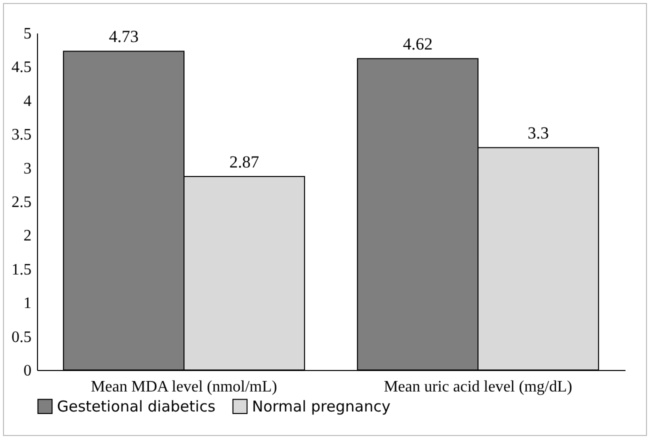  What do you see at coordinates (28, 236) in the screenshot?
I see `y-tick-label: 2` at bounding box center [28, 236].